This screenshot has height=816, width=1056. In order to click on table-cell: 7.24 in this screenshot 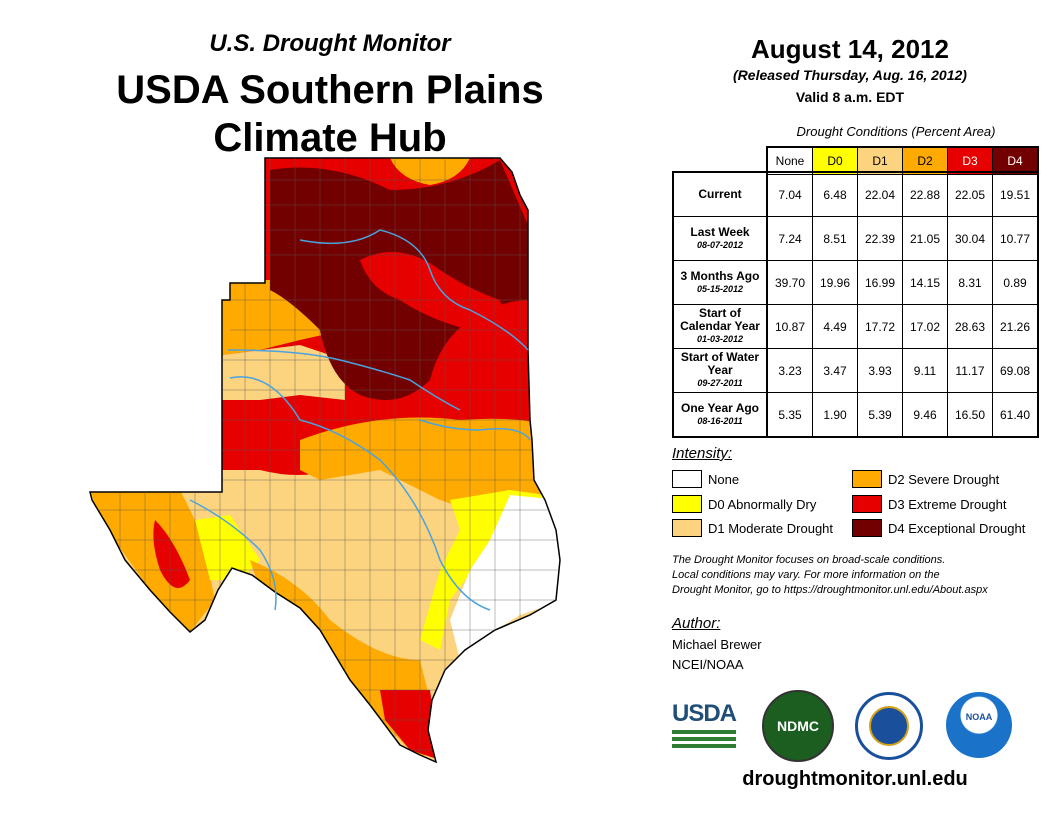, I will do `click(789, 238)`.